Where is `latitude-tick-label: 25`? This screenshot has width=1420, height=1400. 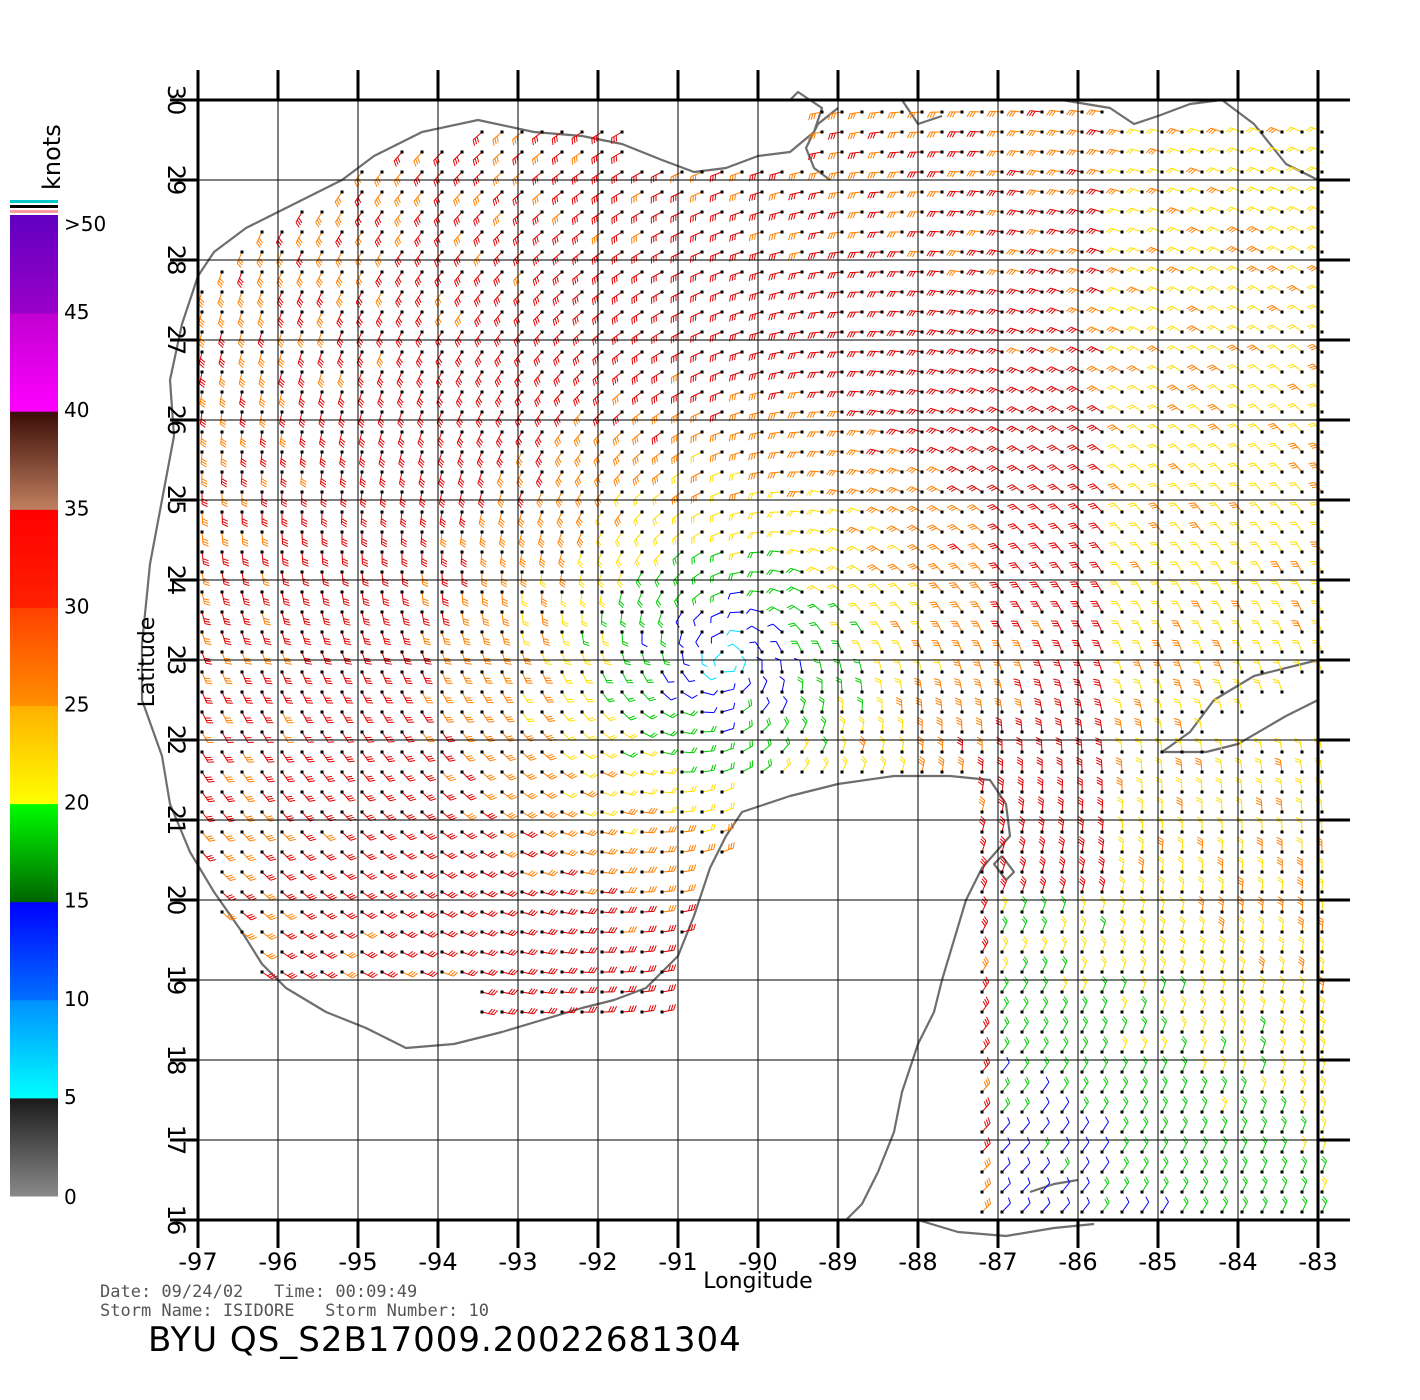
latitude-tick-label: 25 is located at coordinates (176, 500).